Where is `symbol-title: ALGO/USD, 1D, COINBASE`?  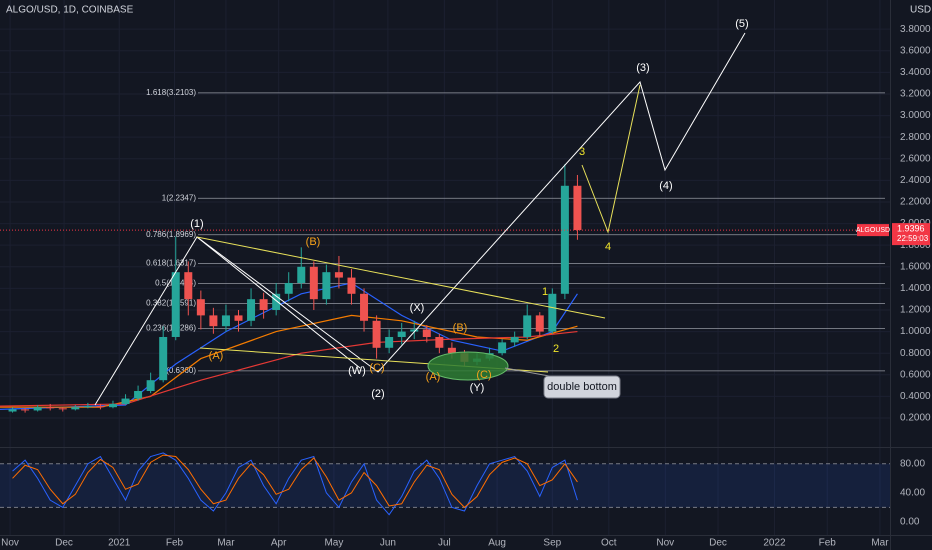 symbol-title: ALGO/USD, 1D, COINBASE is located at coordinates (70, 10).